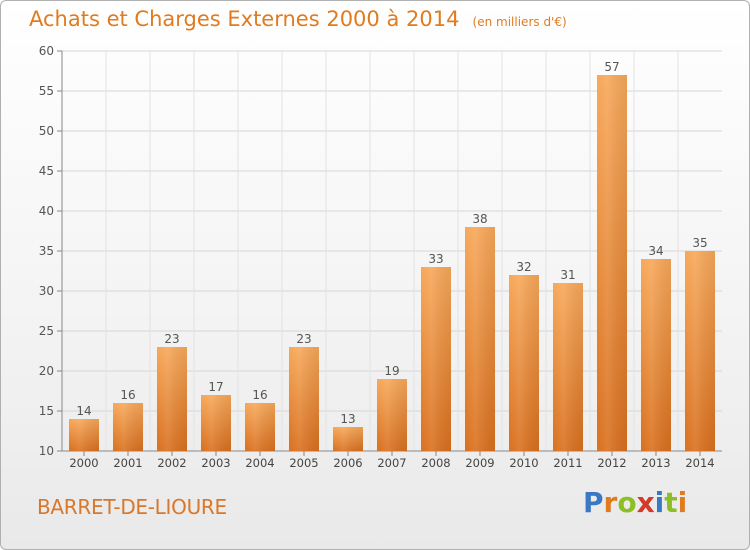  Describe the element at coordinates (699, 243) in the screenshot. I see `data-label: 35` at that location.